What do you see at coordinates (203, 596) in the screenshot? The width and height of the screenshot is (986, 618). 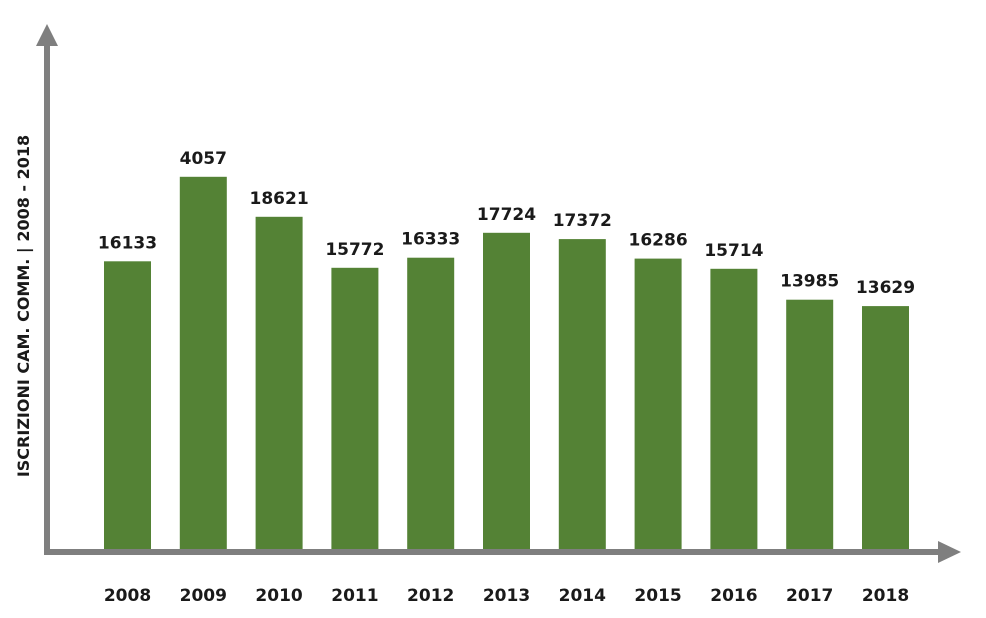 I see `x-tick-label-2009: 2009` at bounding box center [203, 596].